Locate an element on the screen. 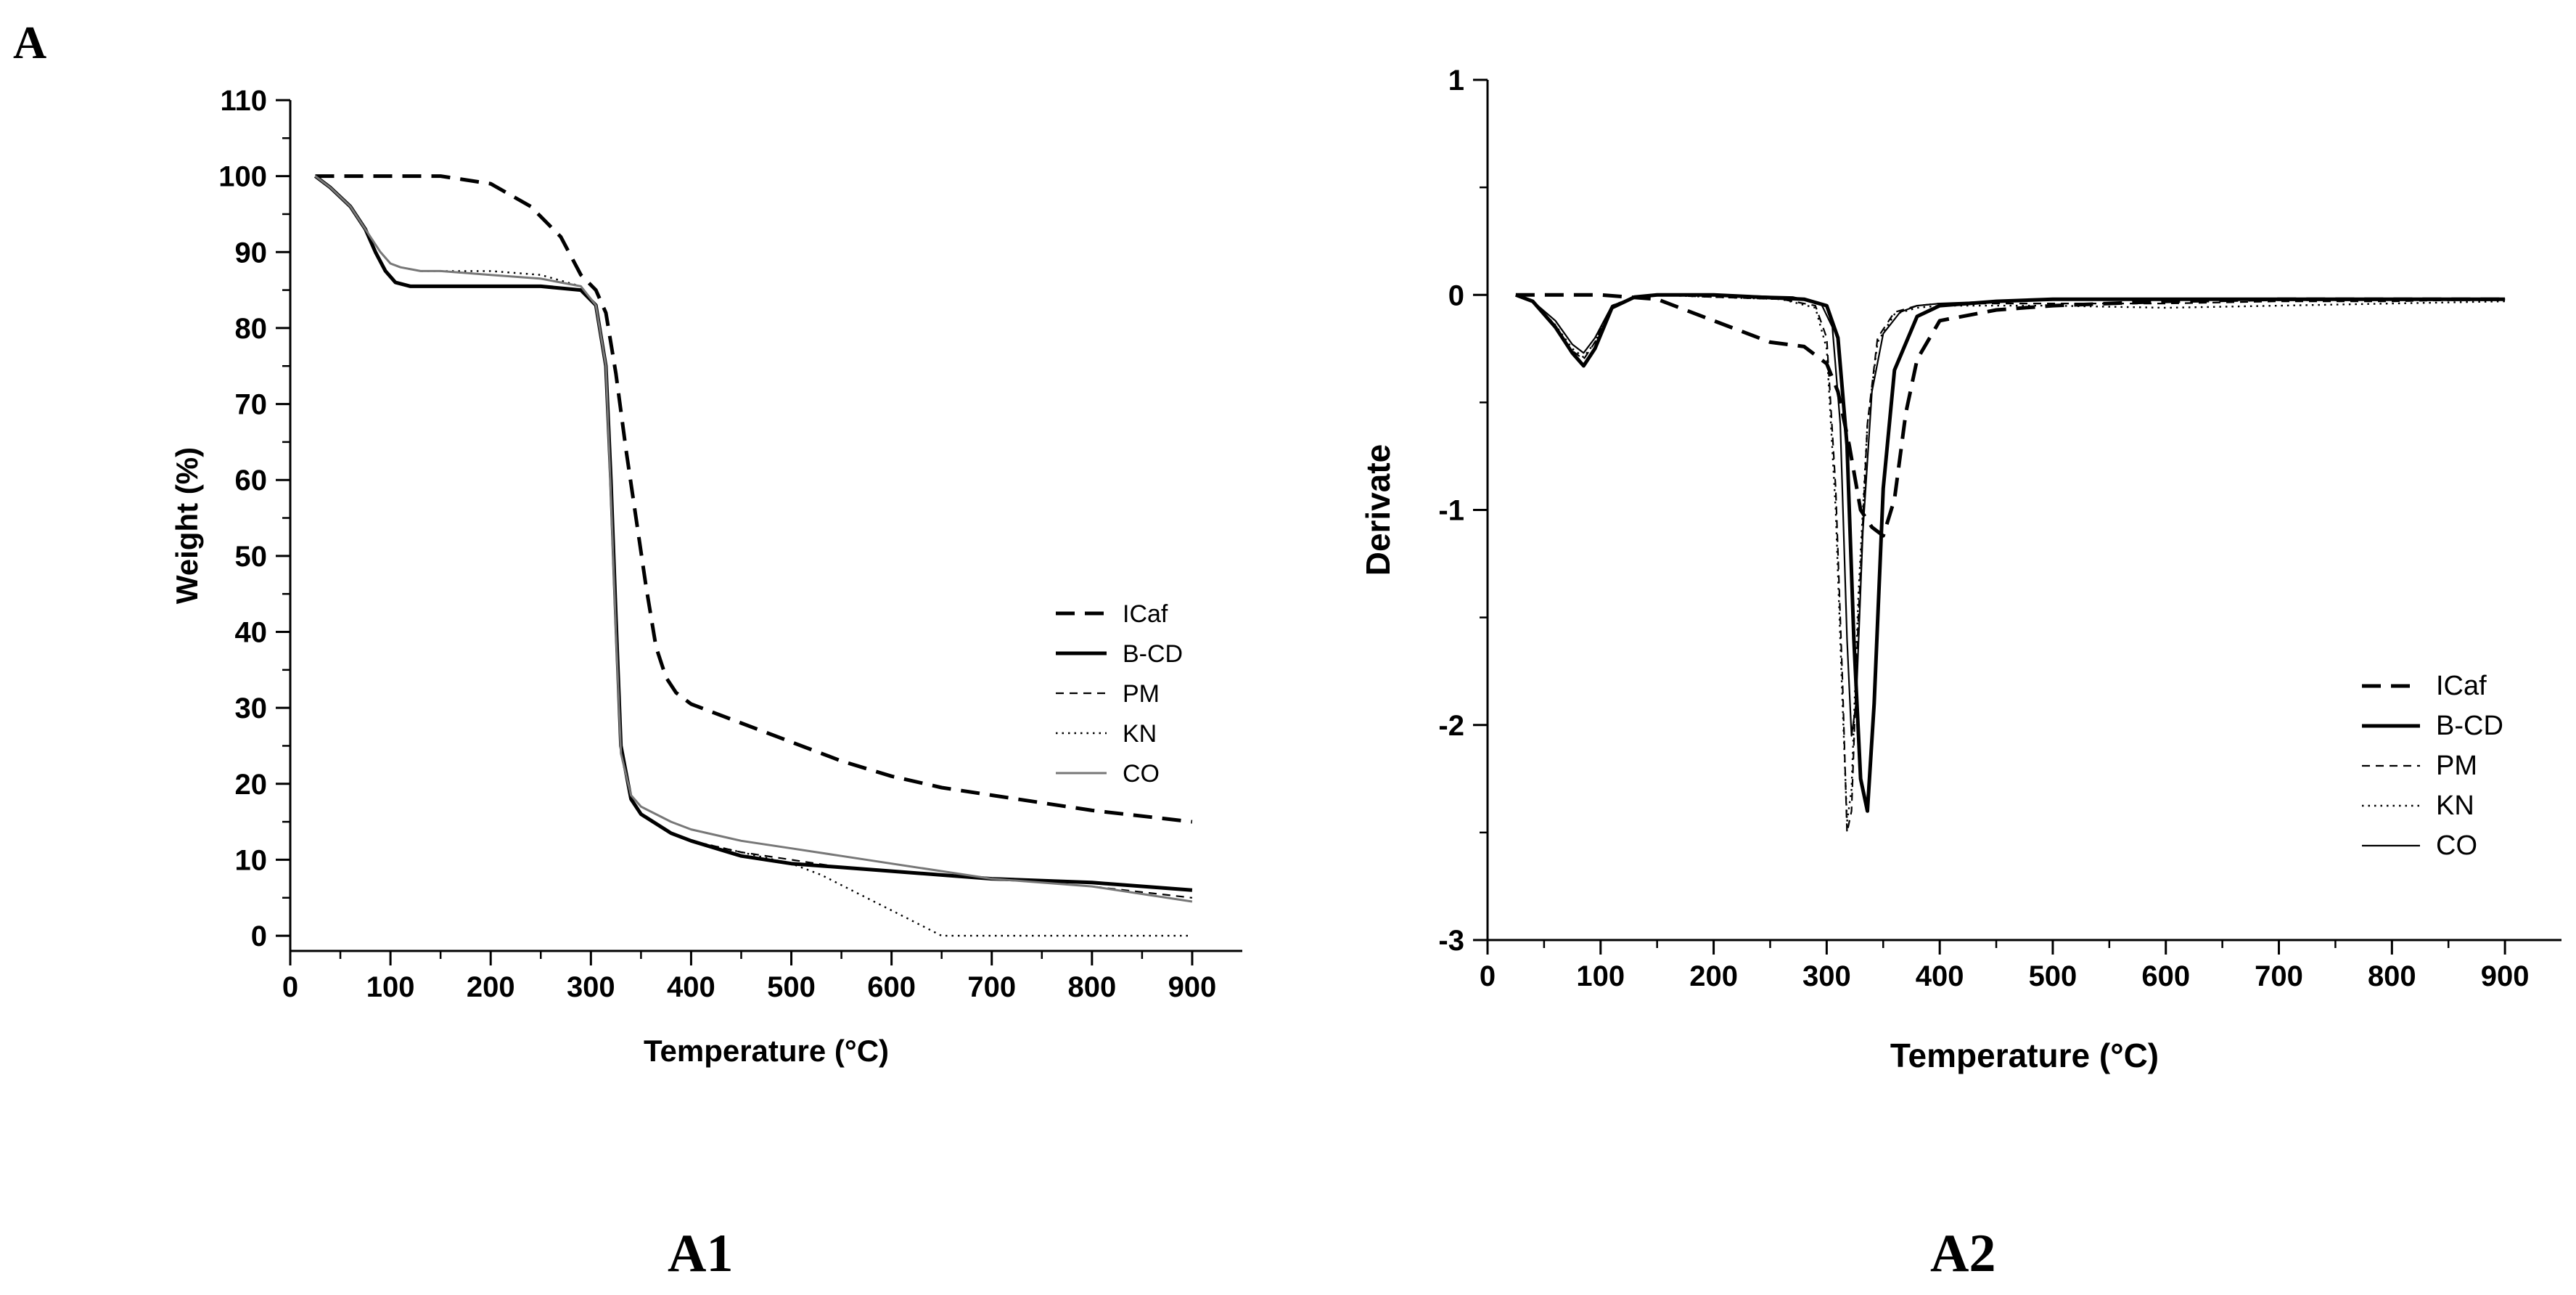  y-tick-label: 60 is located at coordinates (251, 481).